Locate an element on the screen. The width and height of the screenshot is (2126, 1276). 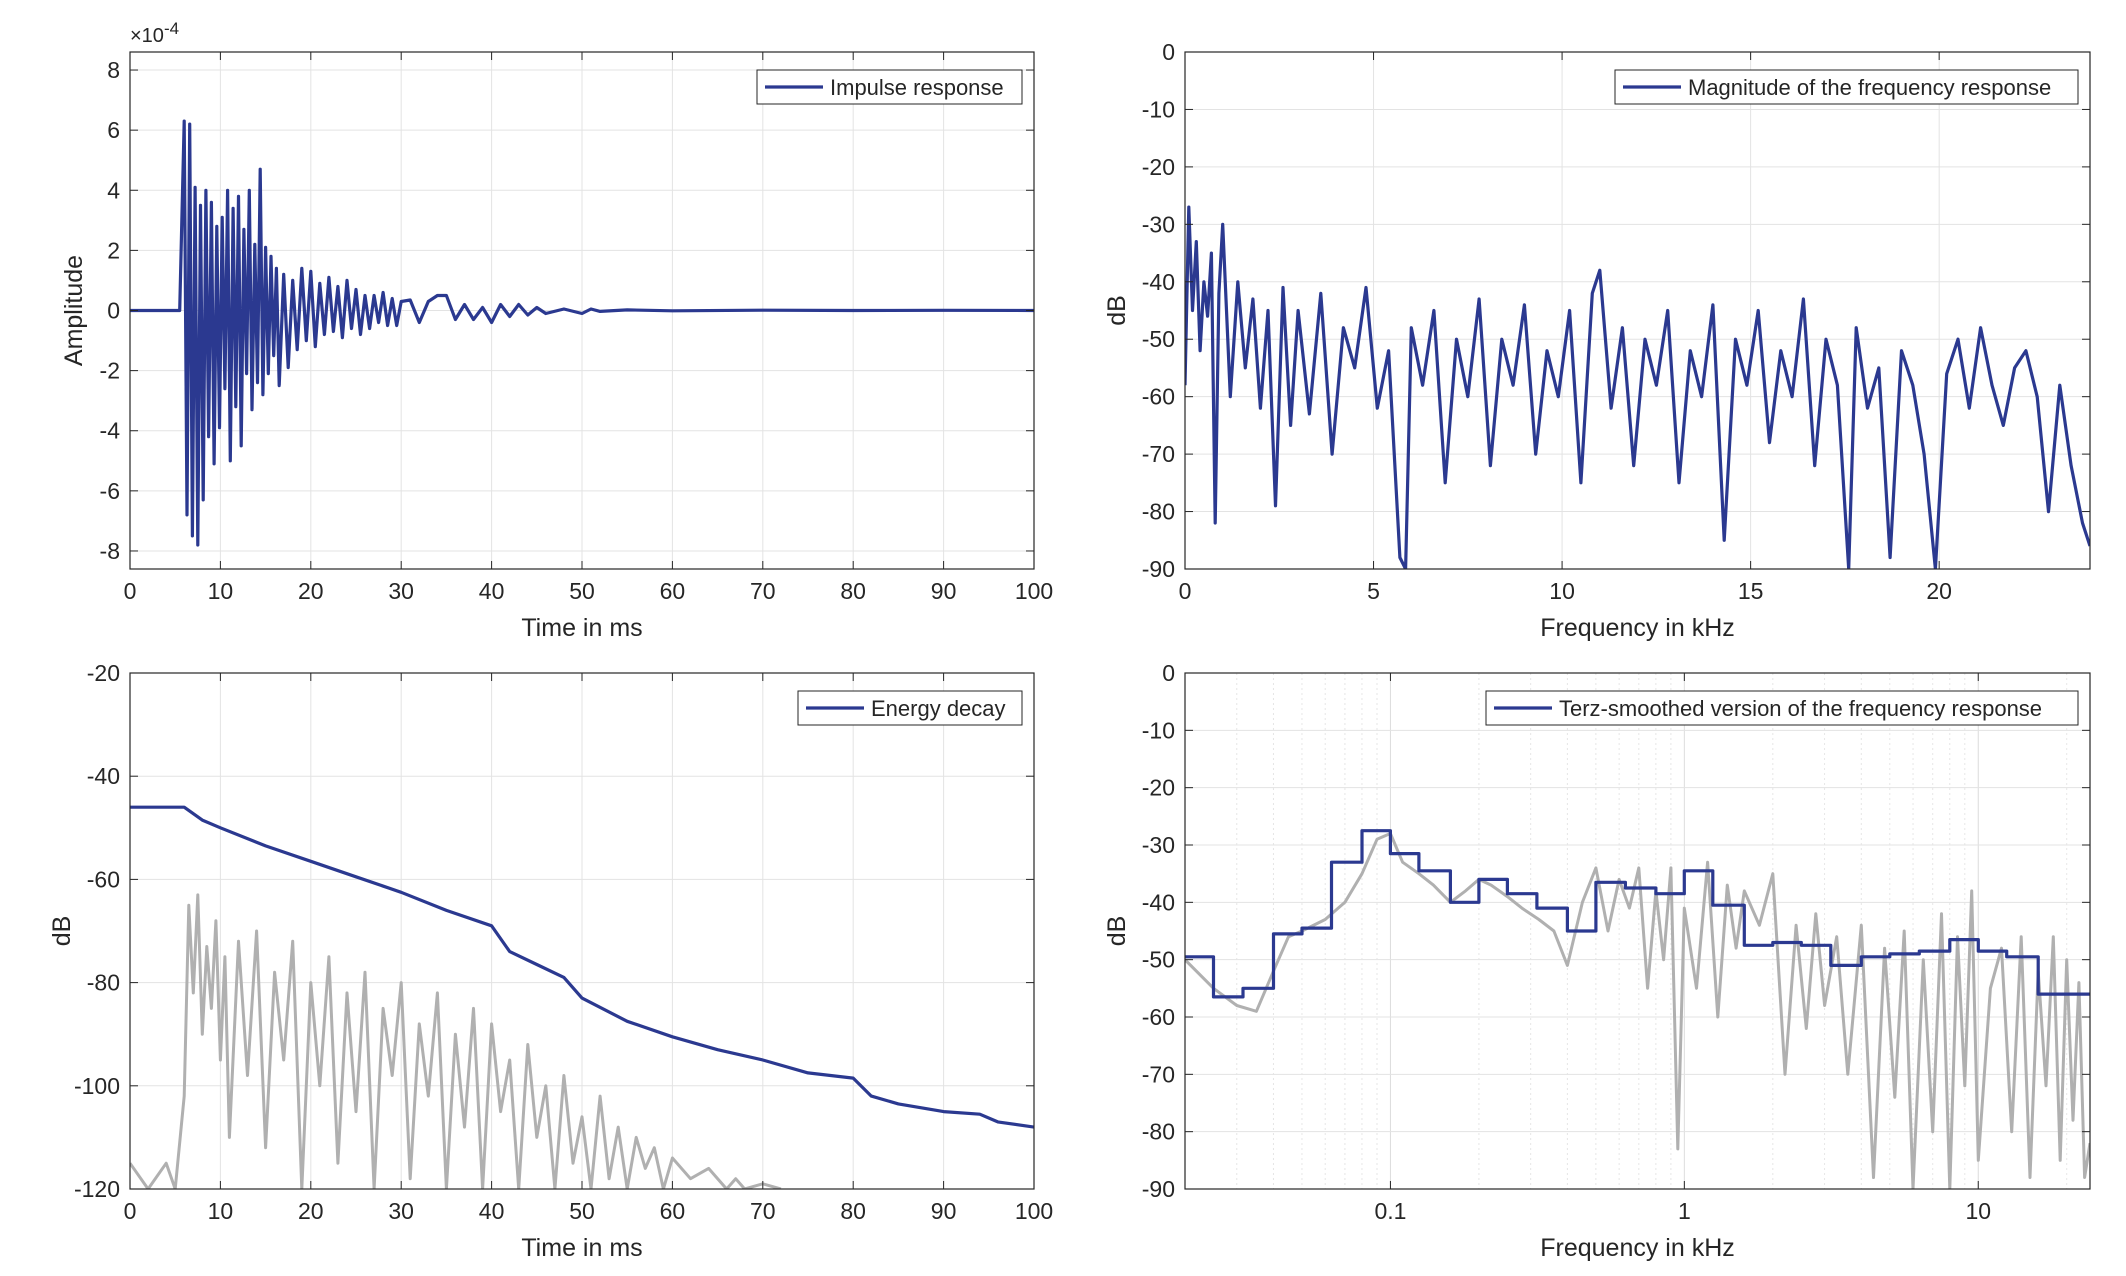
y-tick-label: -6 is located at coordinates (110, 491).